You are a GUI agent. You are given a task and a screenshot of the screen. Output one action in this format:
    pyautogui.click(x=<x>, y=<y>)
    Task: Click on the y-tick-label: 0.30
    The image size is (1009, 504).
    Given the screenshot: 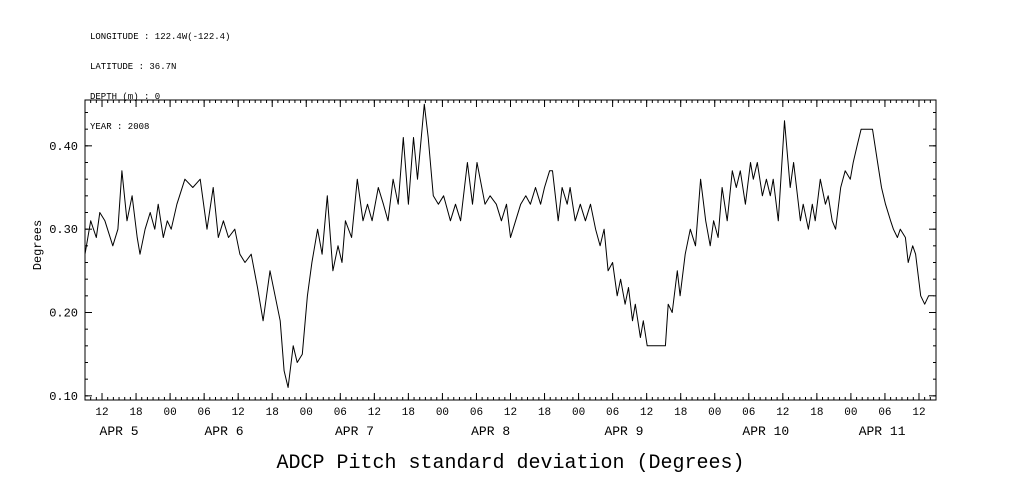 What is the action you would take?
    pyautogui.click(x=63, y=230)
    